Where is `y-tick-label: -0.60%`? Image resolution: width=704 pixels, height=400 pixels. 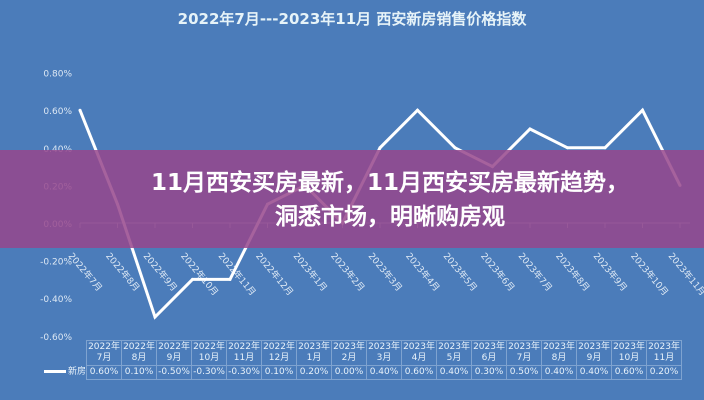
y-tick-label: -0.60% is located at coordinates (56, 338).